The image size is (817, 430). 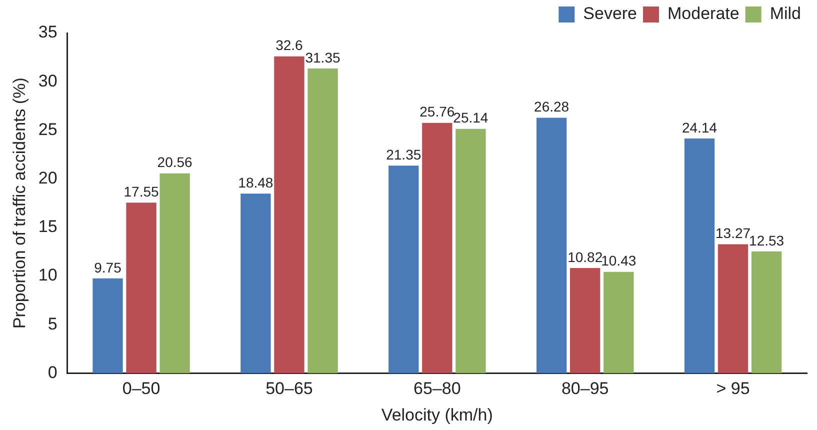 I want to click on data-label: 31.35, so click(x=322, y=57).